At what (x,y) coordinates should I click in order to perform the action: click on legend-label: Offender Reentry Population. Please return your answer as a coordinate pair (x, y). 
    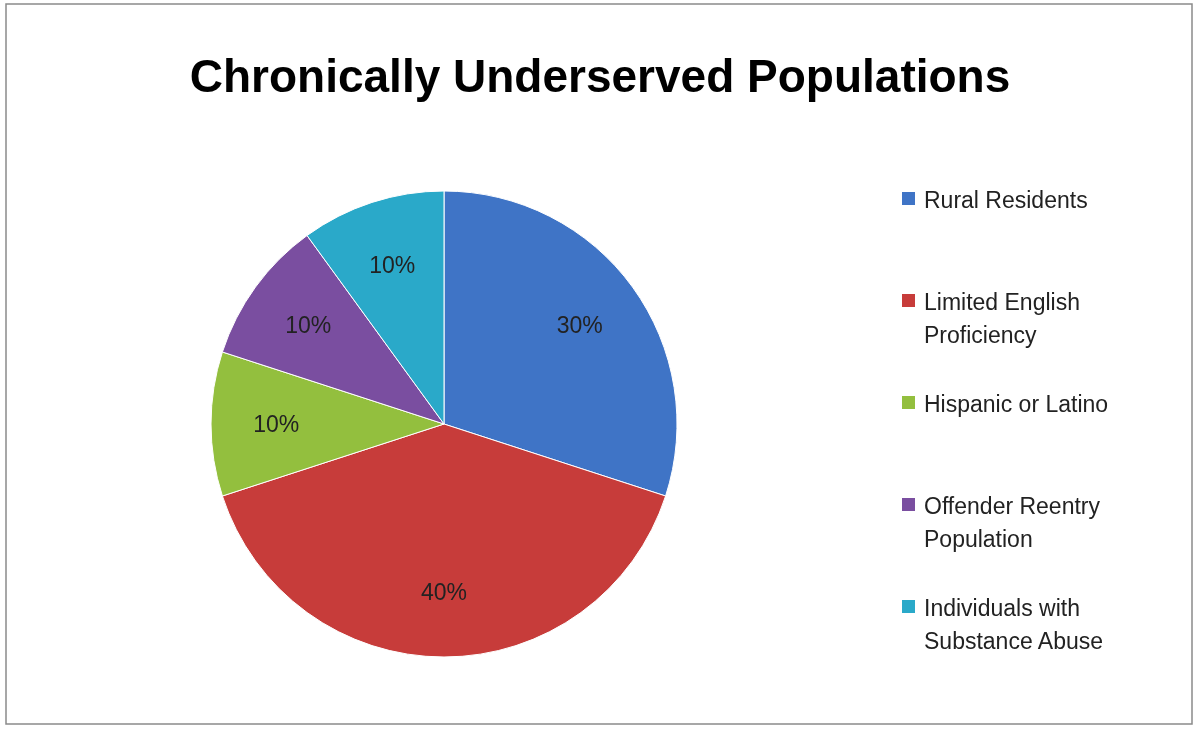
    Looking at the image, I should click on (1012, 523).